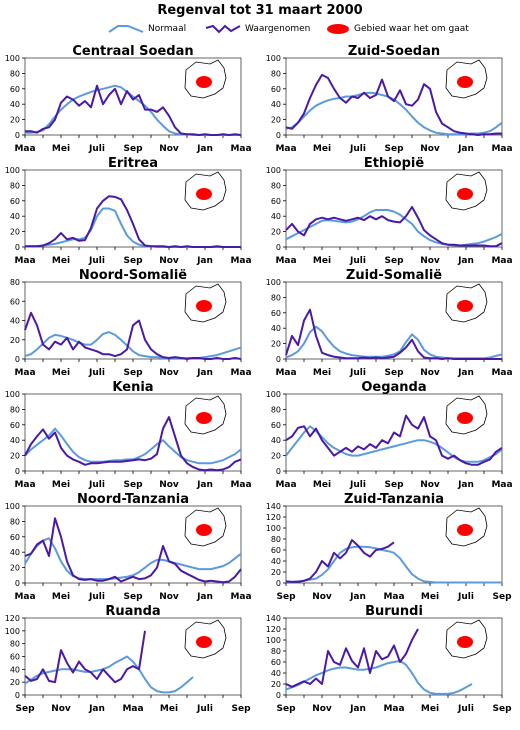  What do you see at coordinates (466, 79) in the screenshot?
I see `south-sudan-map-icon` at bounding box center [466, 79].